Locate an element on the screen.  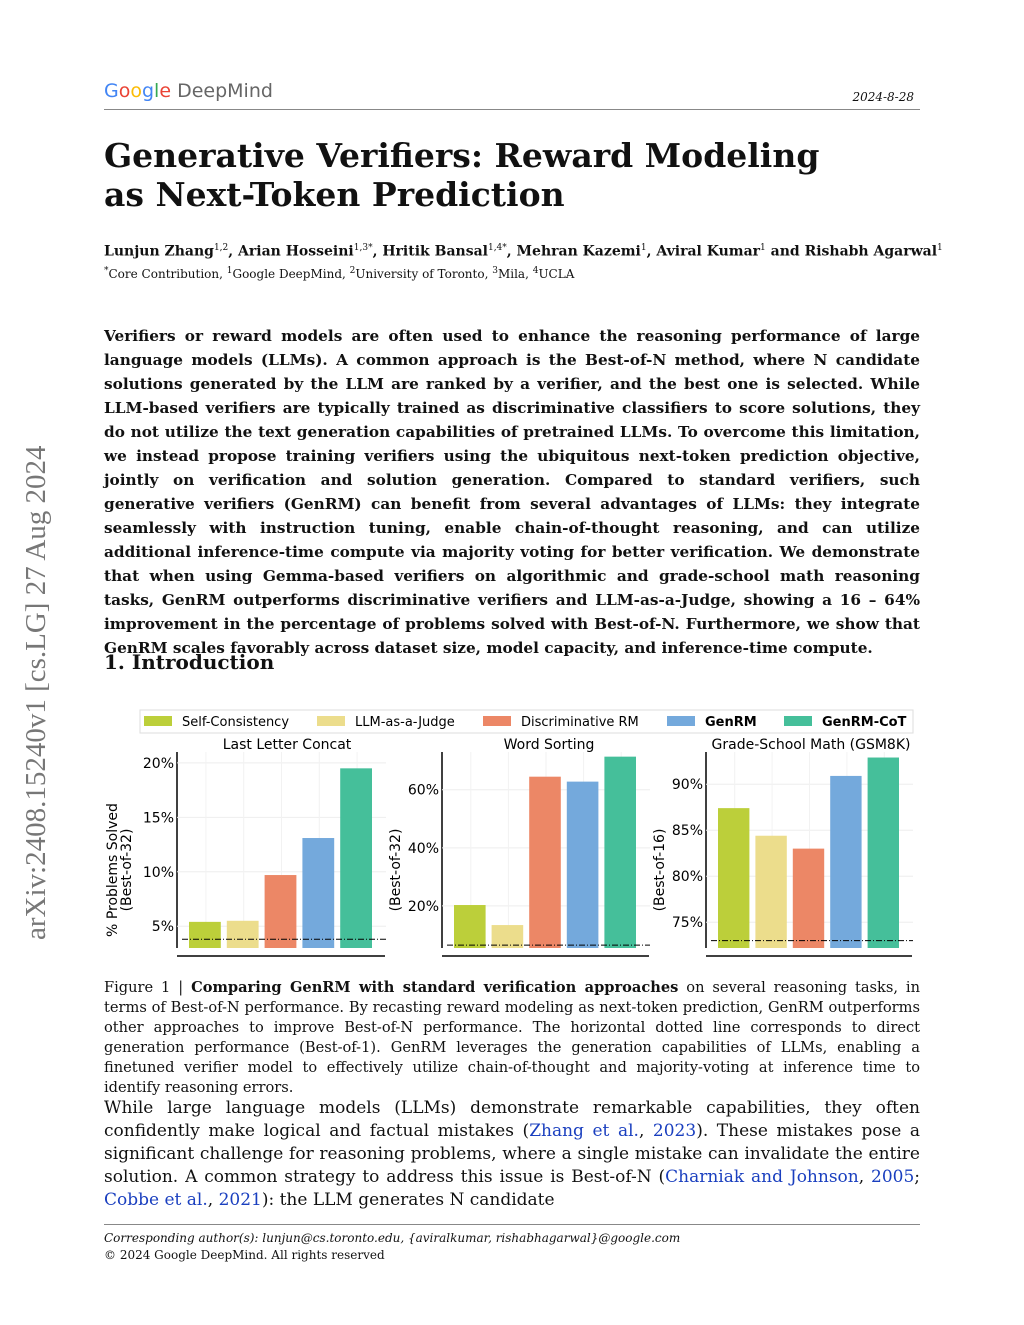
citation-year-link: 2021 is located at coordinates (240, 1200).